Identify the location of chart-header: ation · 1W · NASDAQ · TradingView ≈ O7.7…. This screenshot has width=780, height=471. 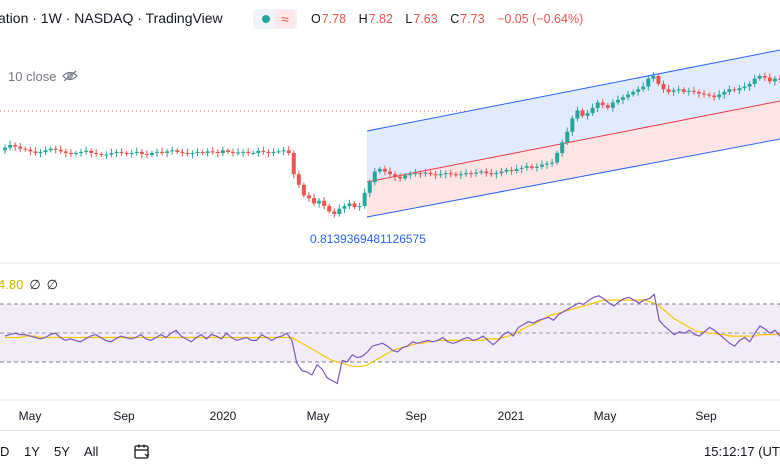
(390, 20).